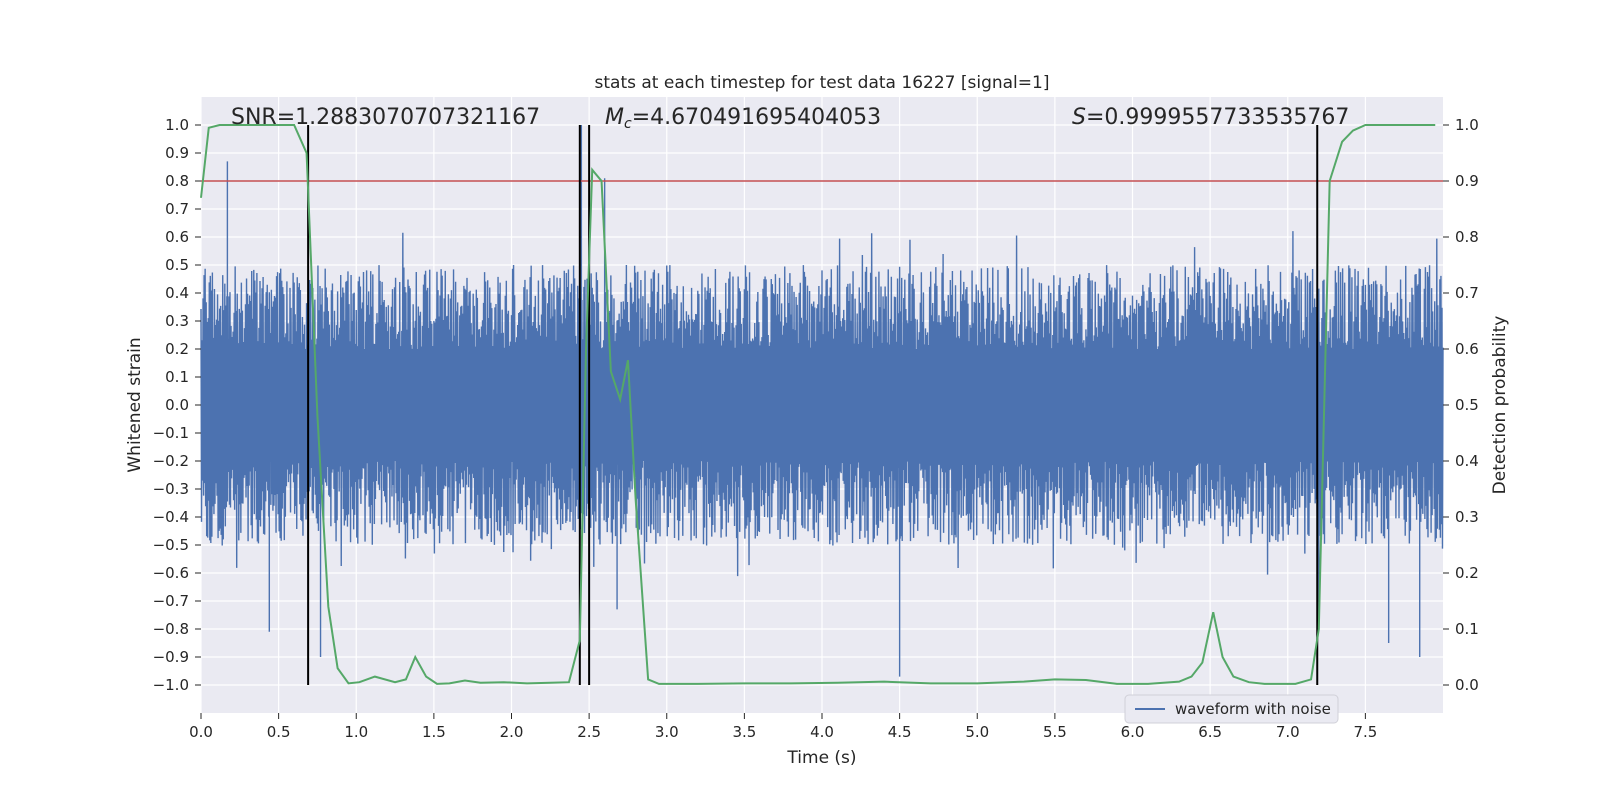 The height and width of the screenshot is (804, 1600). I want to click on y-right-tick-label: 0.4, so click(1467, 461).